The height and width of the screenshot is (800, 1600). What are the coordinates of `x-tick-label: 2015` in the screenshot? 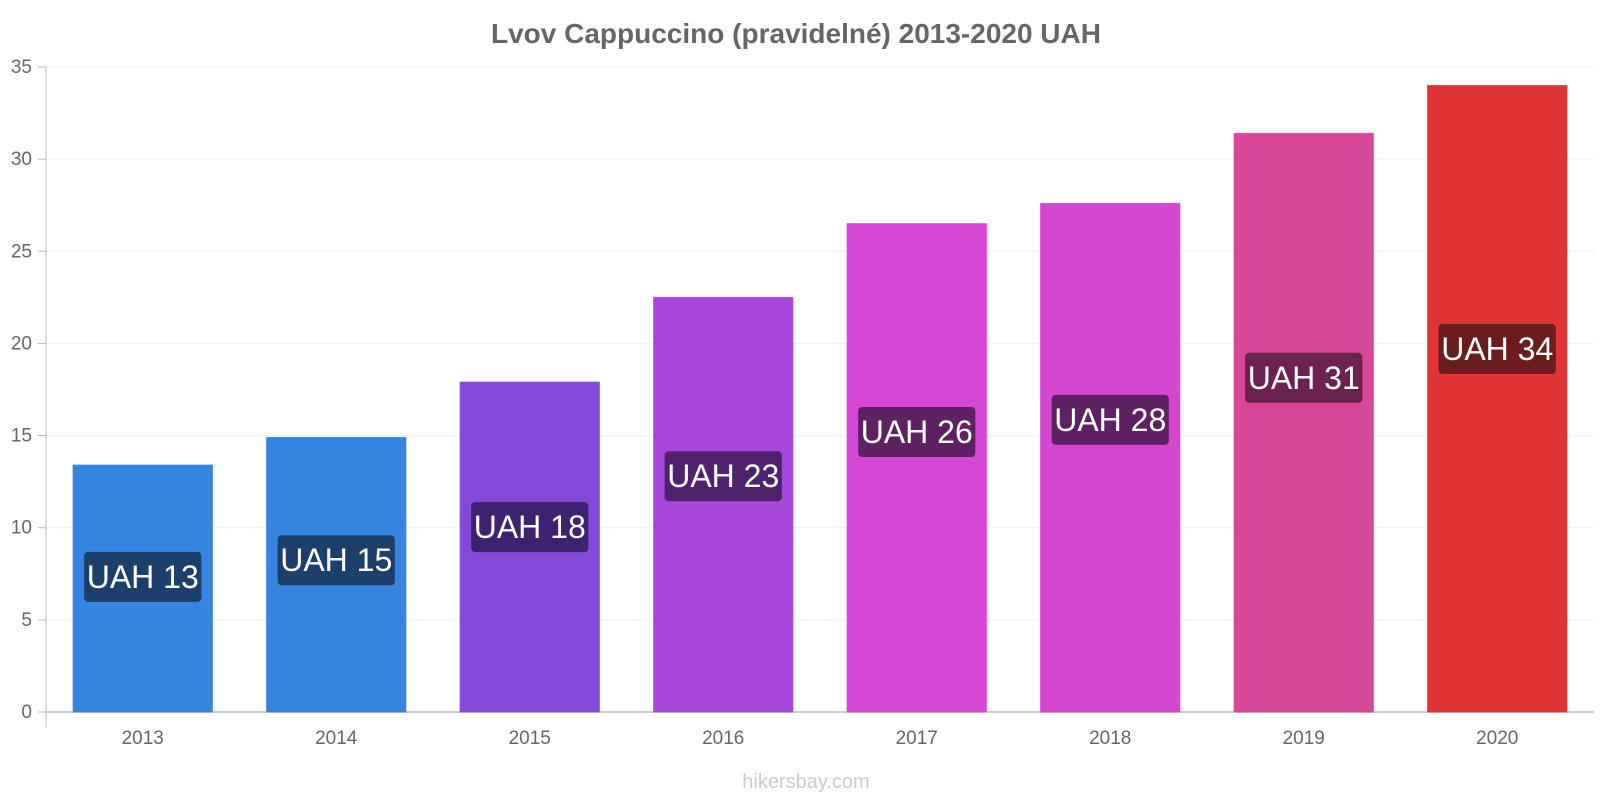 It's located at (530, 738).